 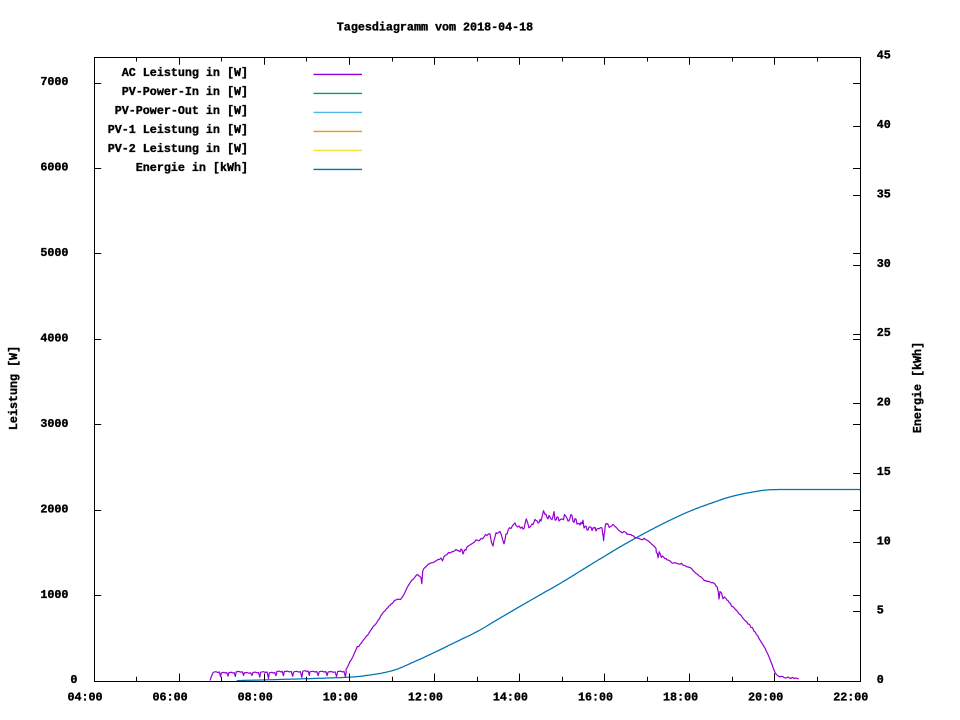 I want to click on svg-text: 2000, so click(x=54, y=510).